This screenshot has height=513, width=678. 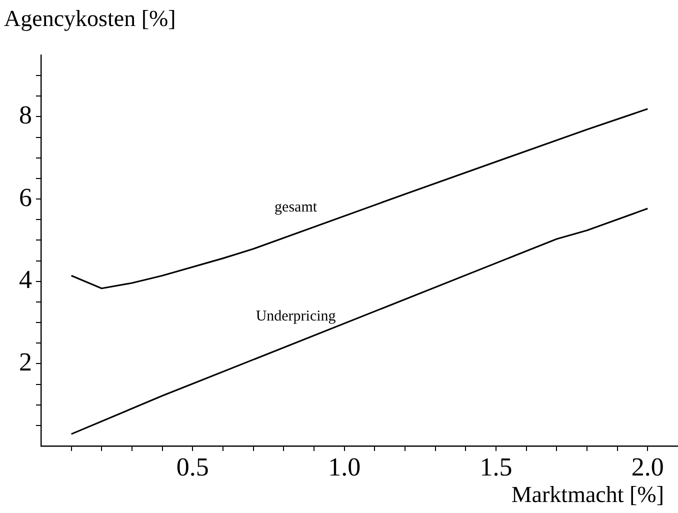 I want to click on x-tick-label: 2.0, so click(x=647, y=467).